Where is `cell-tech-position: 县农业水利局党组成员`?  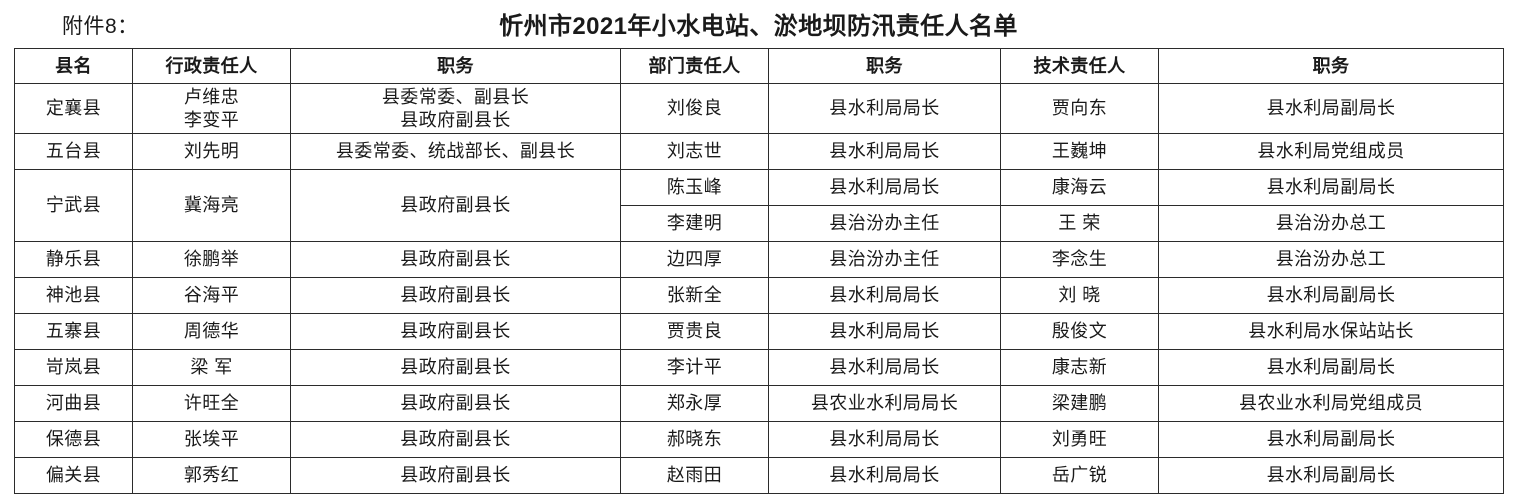
cell-tech-position: 县农业水利局党组成员 is located at coordinates (1331, 403).